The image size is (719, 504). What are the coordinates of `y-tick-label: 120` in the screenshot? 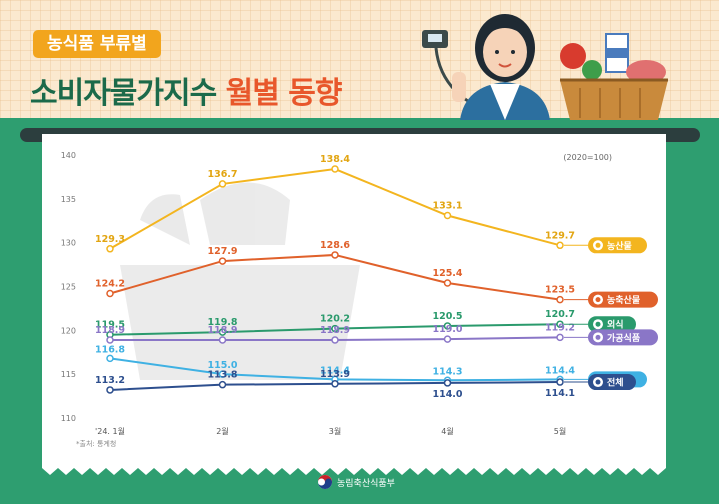 It's located at (68, 330).